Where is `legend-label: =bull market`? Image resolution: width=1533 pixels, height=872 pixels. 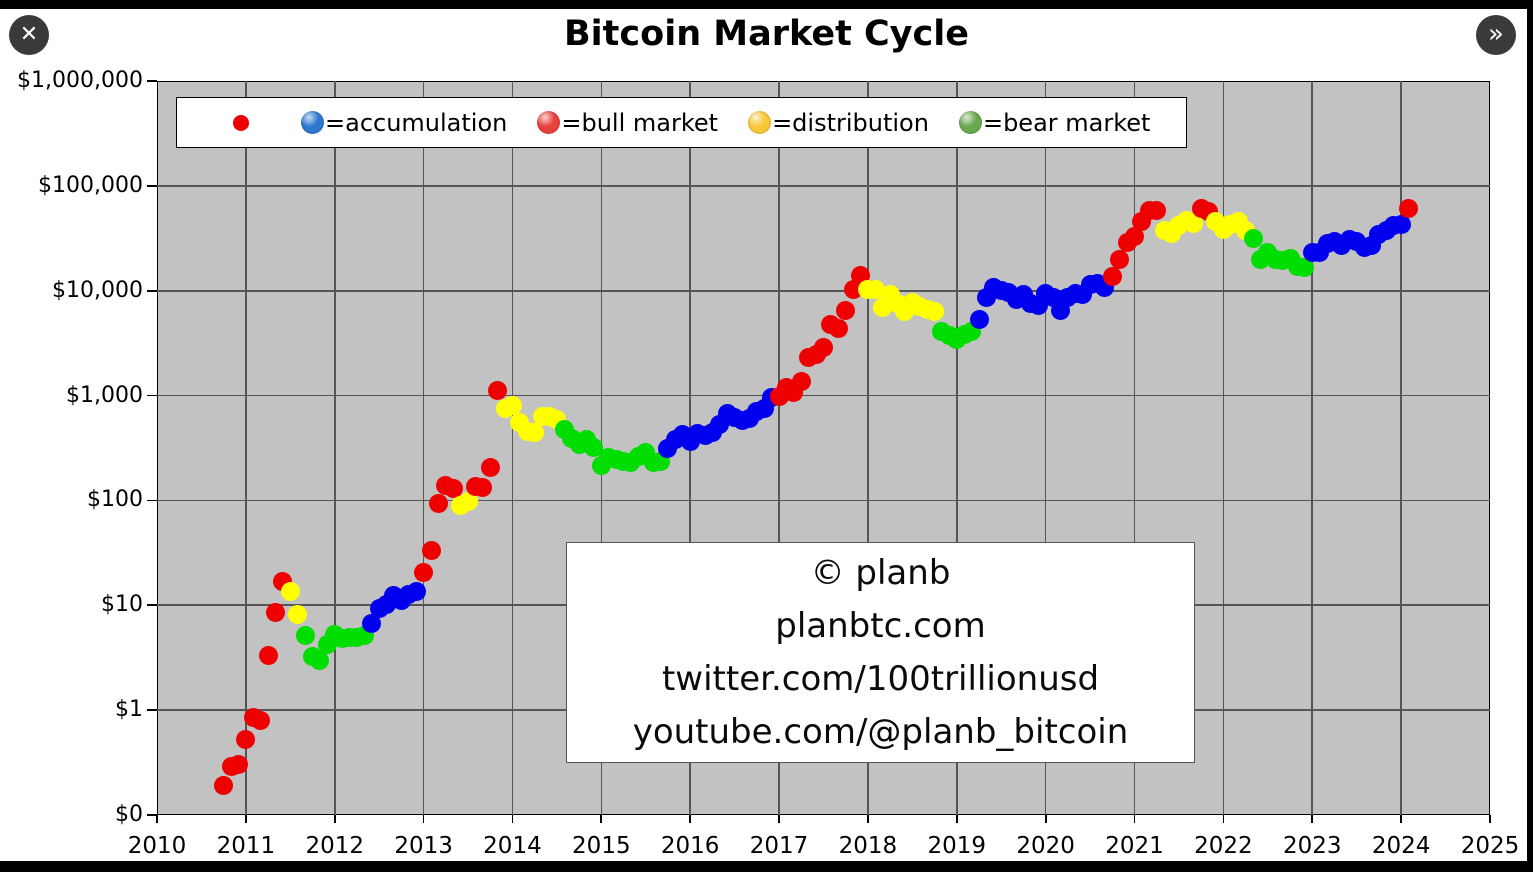
legend-label: =bull market is located at coordinates (640, 122).